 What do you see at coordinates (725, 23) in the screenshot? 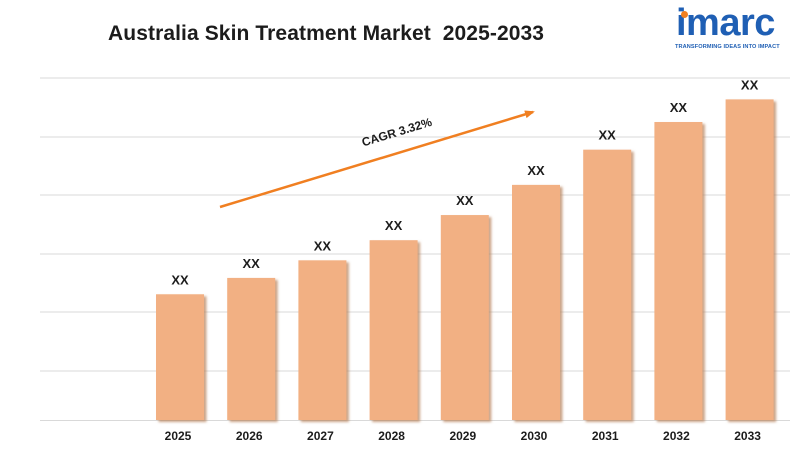
I see `logo-wordmark: imarc` at bounding box center [725, 23].